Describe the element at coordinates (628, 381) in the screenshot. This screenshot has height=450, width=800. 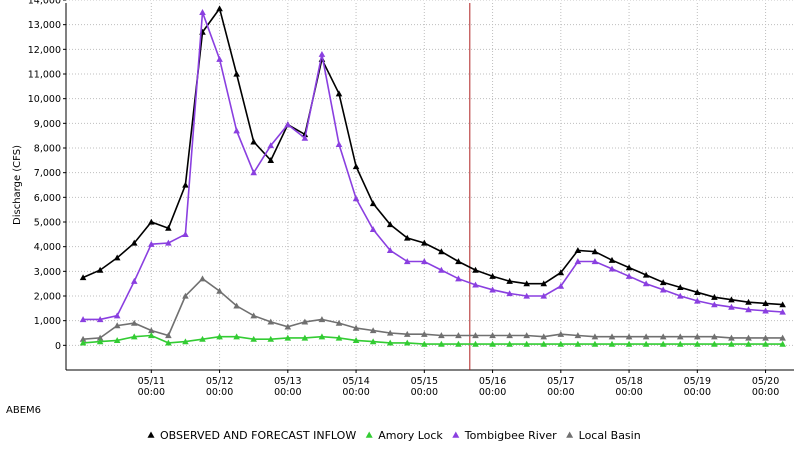
I see `x-tick-date: 05/18` at that location.